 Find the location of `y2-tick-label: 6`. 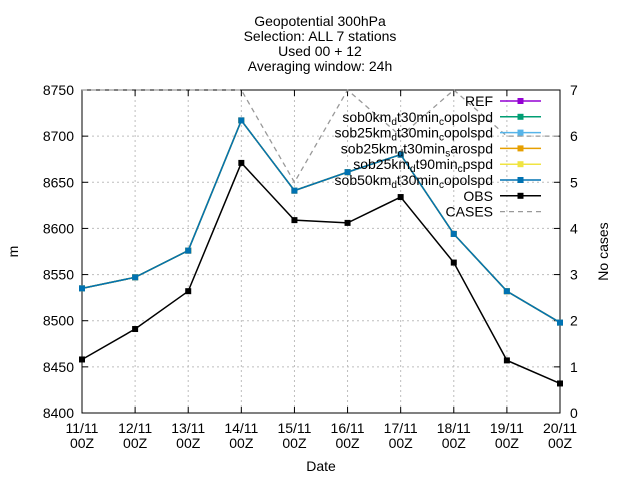

y2-tick-label: 6 is located at coordinates (574, 136).